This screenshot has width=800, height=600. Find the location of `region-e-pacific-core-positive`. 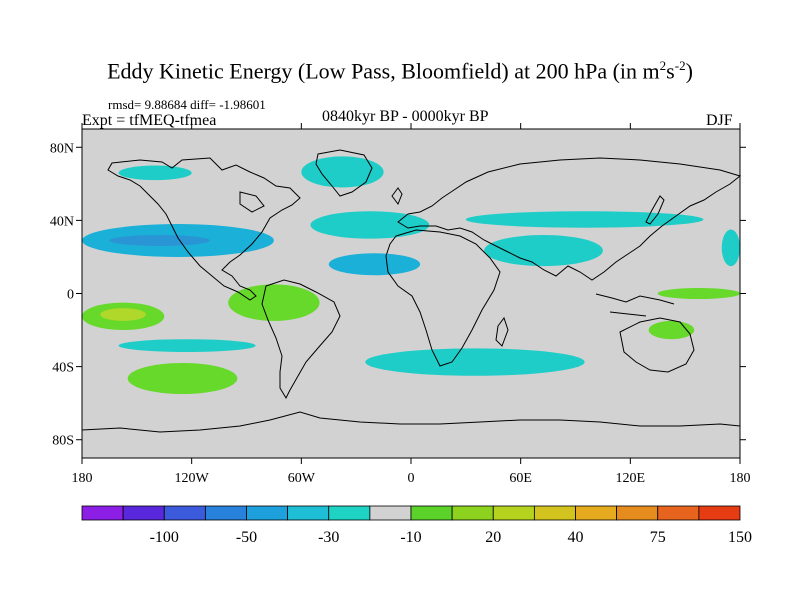

region-e-pacific-core-positive is located at coordinates (123, 314).